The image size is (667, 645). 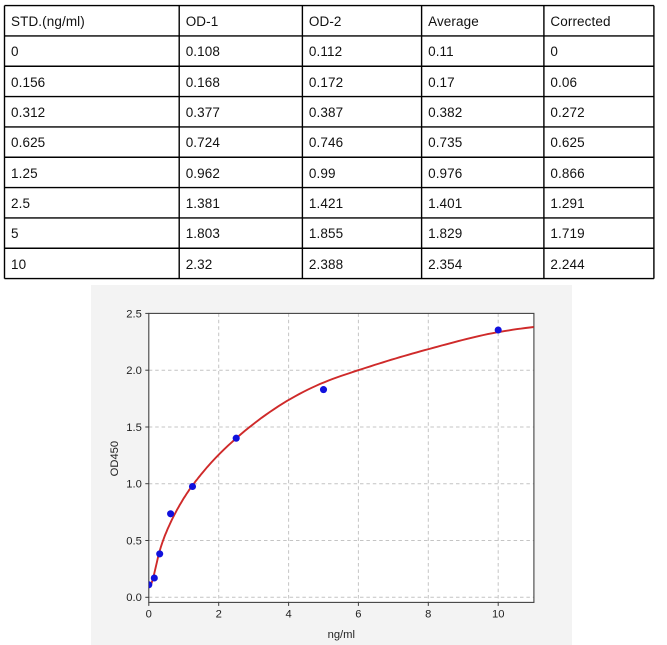 I want to click on svg-text: 4, so click(x=288, y=615).